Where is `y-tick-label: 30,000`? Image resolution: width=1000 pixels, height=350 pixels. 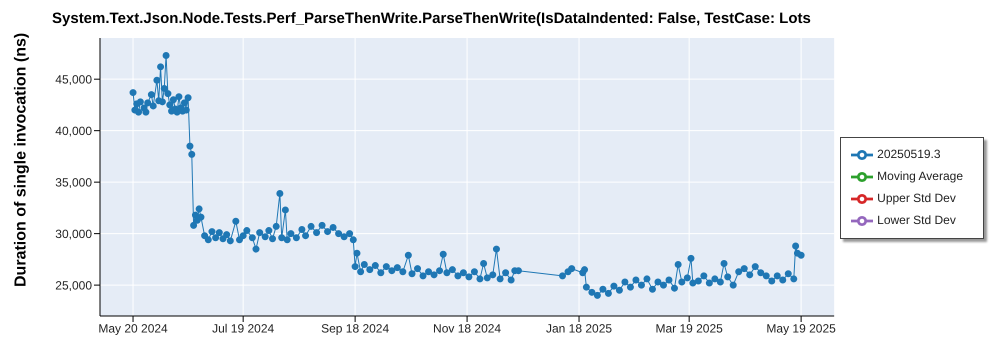
y-tick-label: 30,000 is located at coordinates (73, 233).